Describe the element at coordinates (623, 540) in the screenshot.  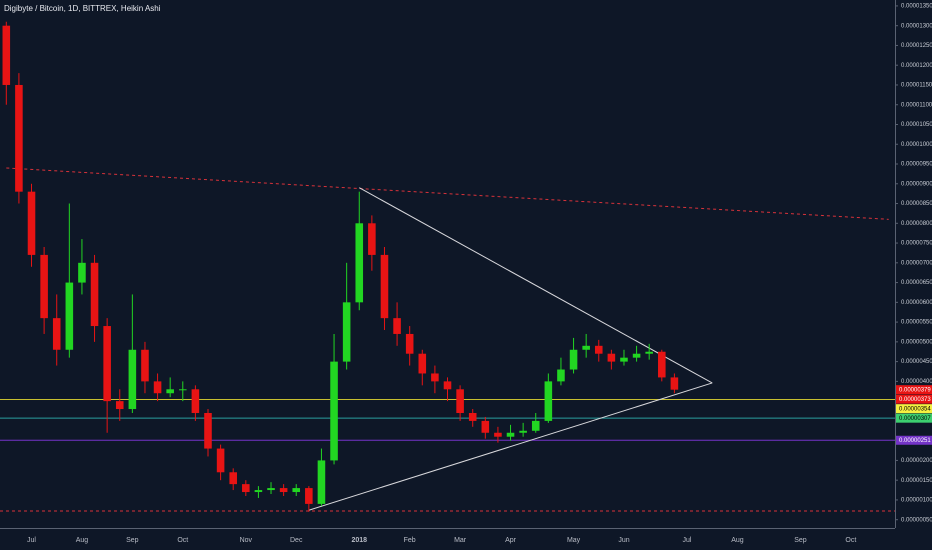
I see `x-tick-label: Jun` at that location.